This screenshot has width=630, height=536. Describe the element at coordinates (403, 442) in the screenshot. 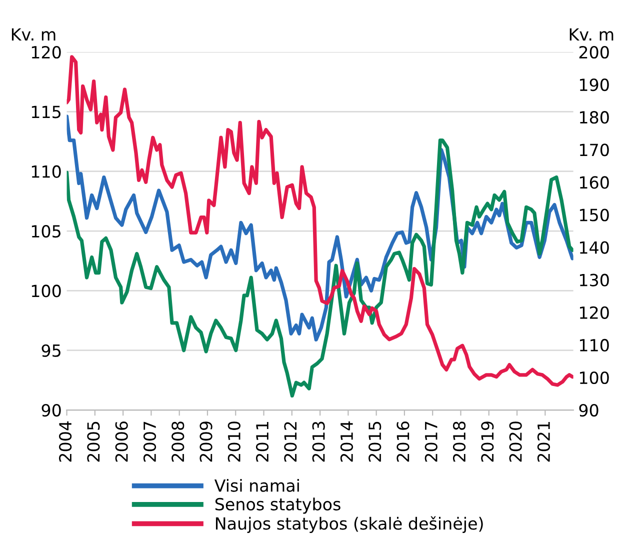

I see `x-tick-label: 2016` at that location.